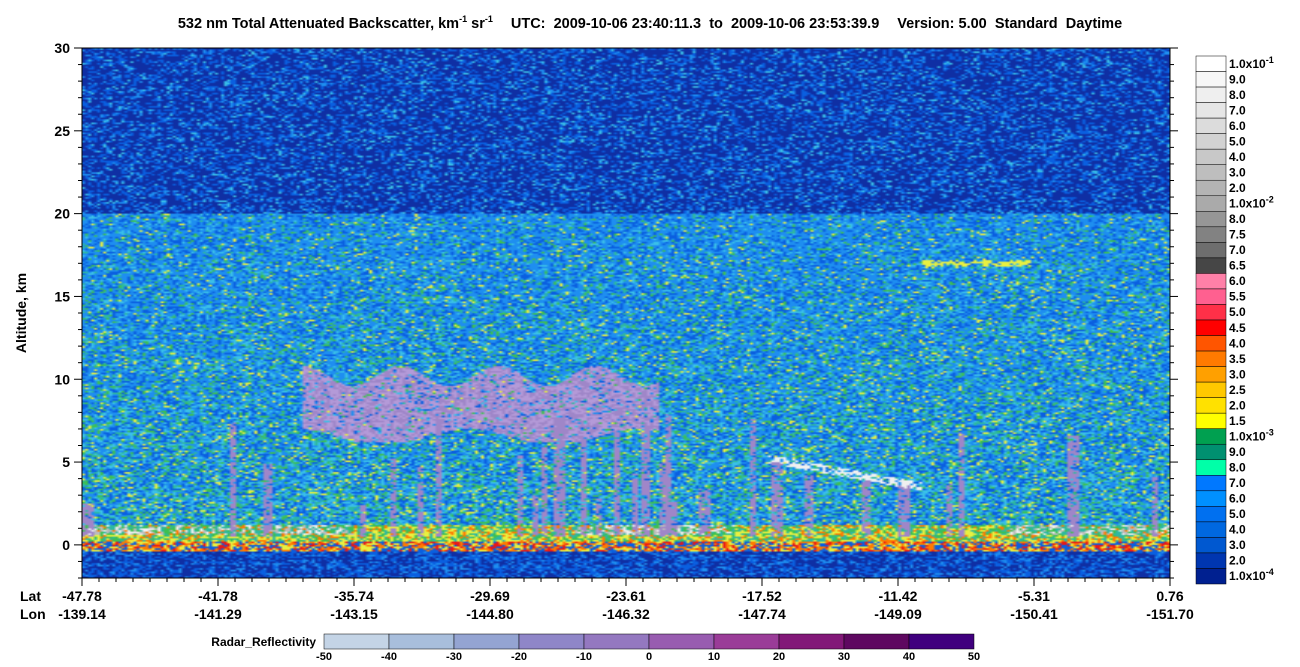 This screenshot has height=667, width=1300. I want to click on y-tick-label: 0, so click(66, 545).